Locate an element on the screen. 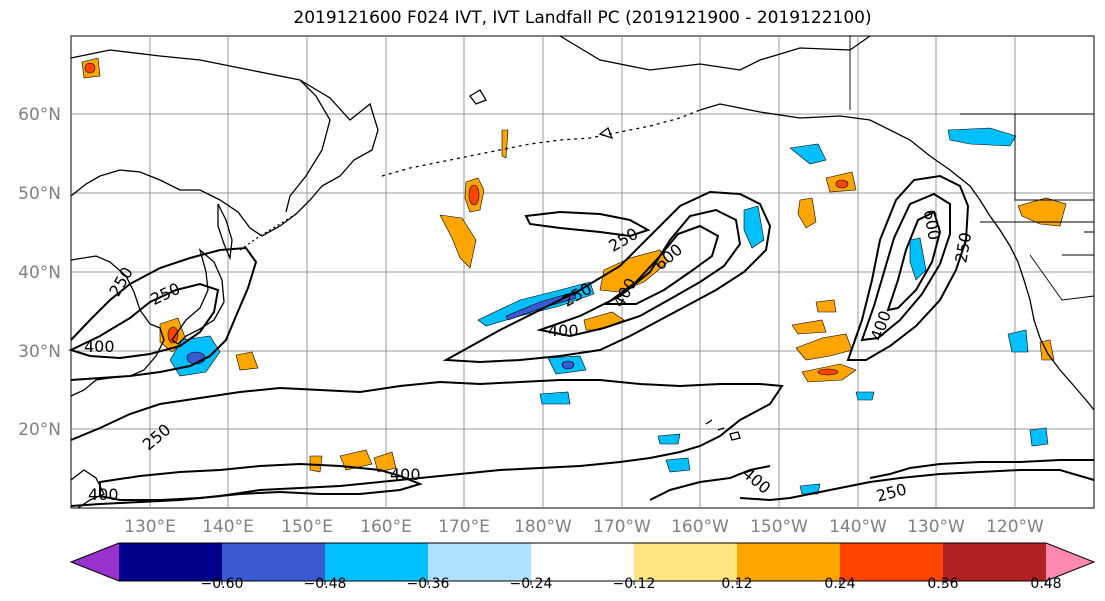 The width and height of the screenshot is (1105, 601). lon-label: 130°W is located at coordinates (936, 527).